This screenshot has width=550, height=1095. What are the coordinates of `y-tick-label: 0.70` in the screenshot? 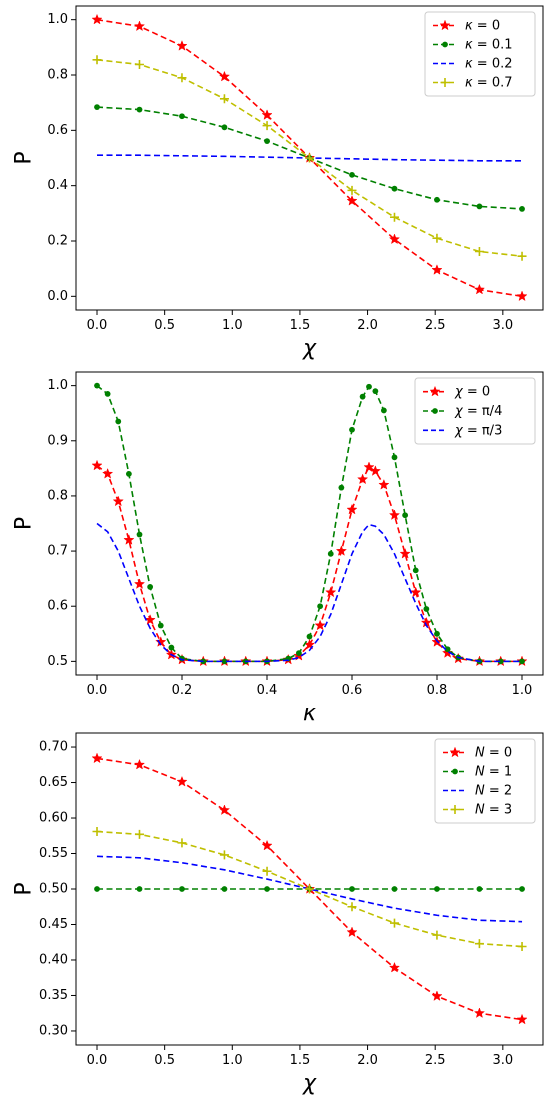 It's located at (53, 747).